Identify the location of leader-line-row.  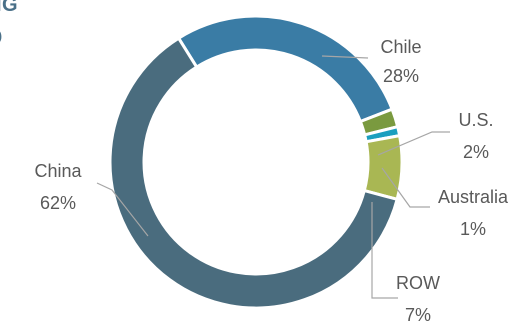
(384, 250).